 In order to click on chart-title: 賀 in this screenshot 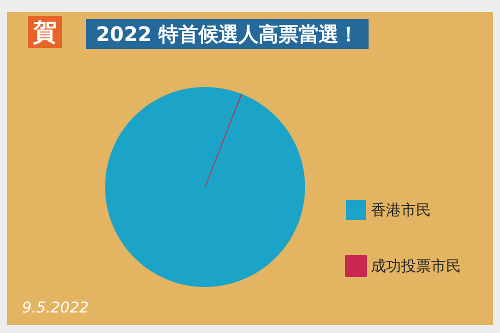, I will do `click(44, 32)`.